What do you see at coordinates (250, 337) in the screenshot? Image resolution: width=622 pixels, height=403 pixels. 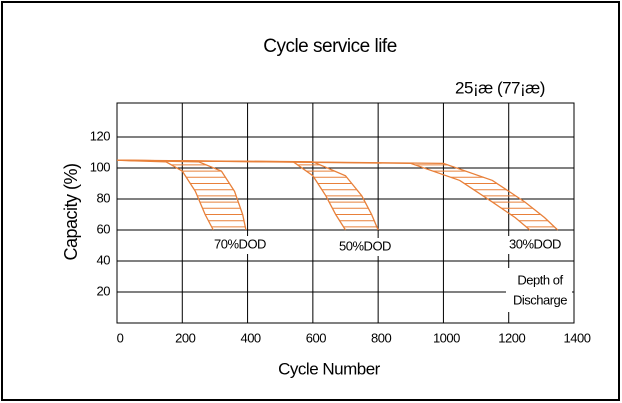 I see `x-tick-label: 400` at bounding box center [250, 337].